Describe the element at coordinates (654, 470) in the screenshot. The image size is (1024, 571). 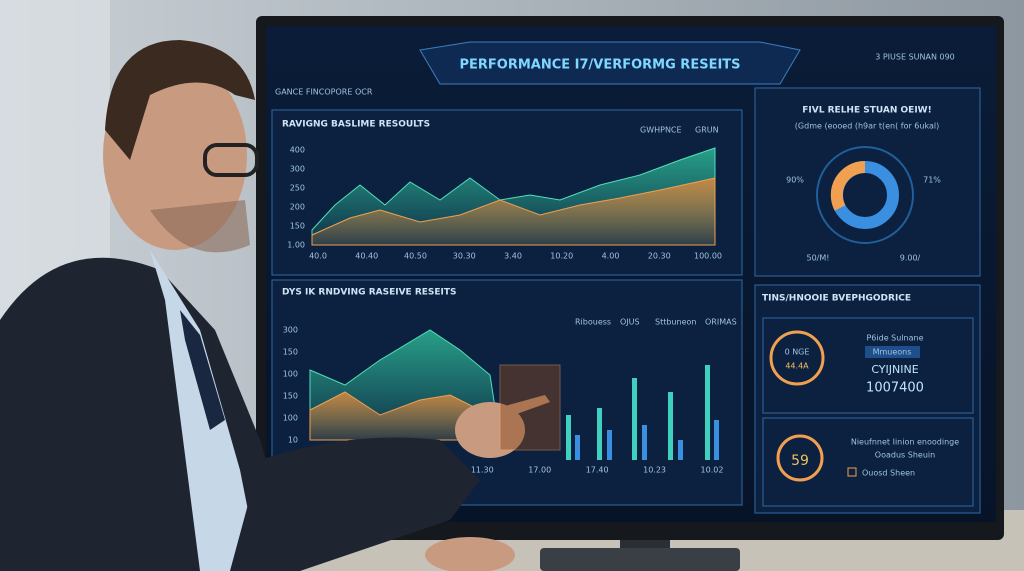
I see `axis-label: 10.23` at that location.